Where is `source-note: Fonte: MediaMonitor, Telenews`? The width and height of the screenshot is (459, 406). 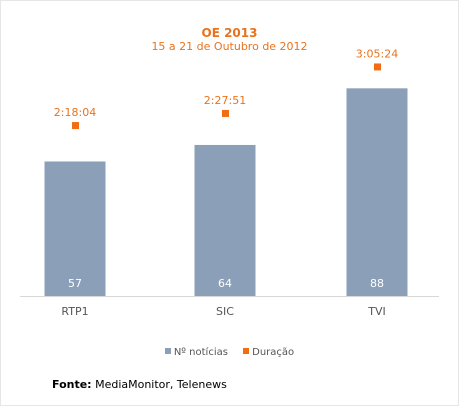
source-note: Fonte: MediaMonitor, Telenews is located at coordinates (139, 384).